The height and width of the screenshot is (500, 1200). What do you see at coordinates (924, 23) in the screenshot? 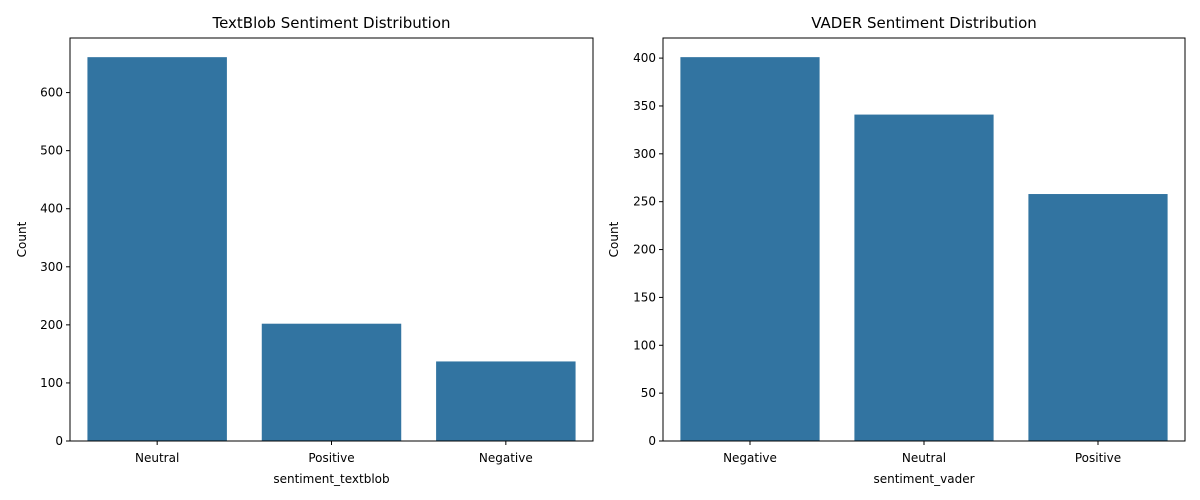
I see `chart-title: VADER Sentiment Distribution` at bounding box center [924, 23].